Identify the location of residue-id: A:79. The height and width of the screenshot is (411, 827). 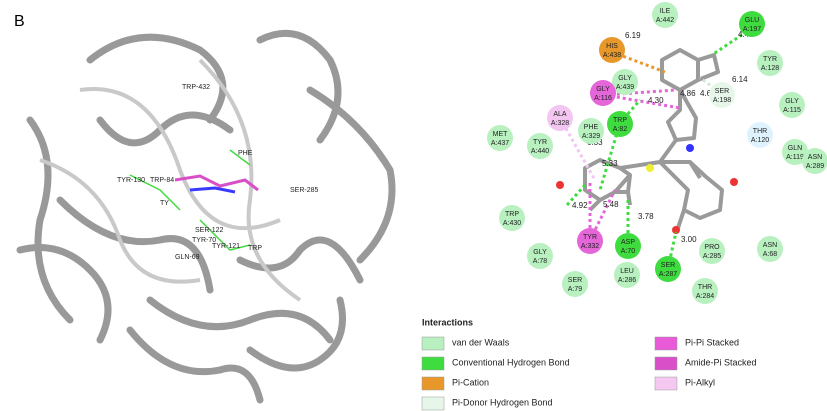
(575, 289).